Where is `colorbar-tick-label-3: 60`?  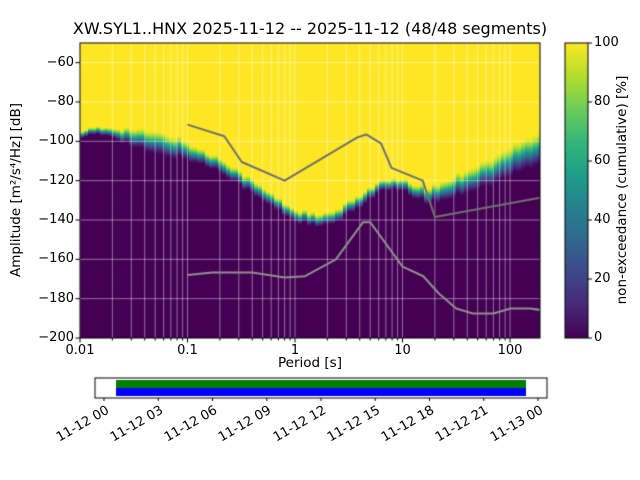 colorbar-tick-label-3: 60 is located at coordinates (602, 160).